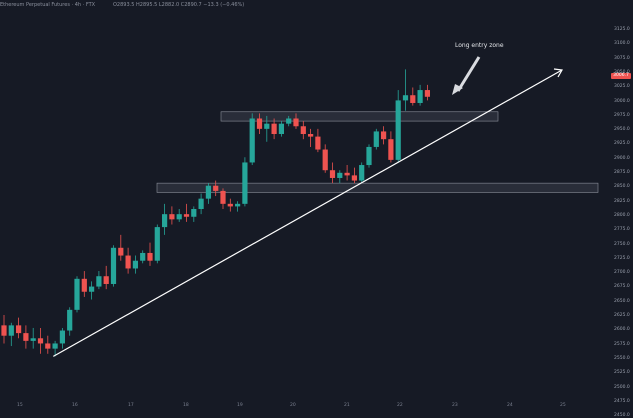  What do you see at coordinates (622, 187) in the screenshot?
I see `price-tick-label: 2850.0` at bounding box center [622, 187].